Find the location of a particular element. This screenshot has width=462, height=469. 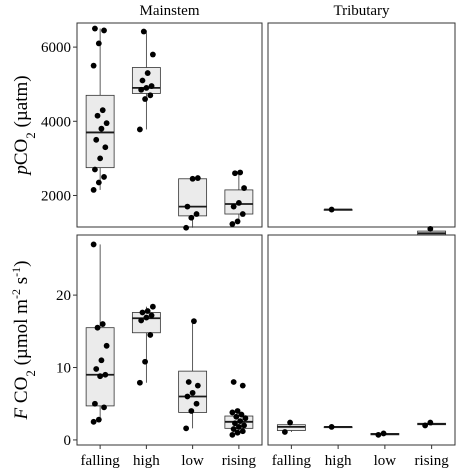

y-tick-label: 10 is located at coordinates (63, 369).